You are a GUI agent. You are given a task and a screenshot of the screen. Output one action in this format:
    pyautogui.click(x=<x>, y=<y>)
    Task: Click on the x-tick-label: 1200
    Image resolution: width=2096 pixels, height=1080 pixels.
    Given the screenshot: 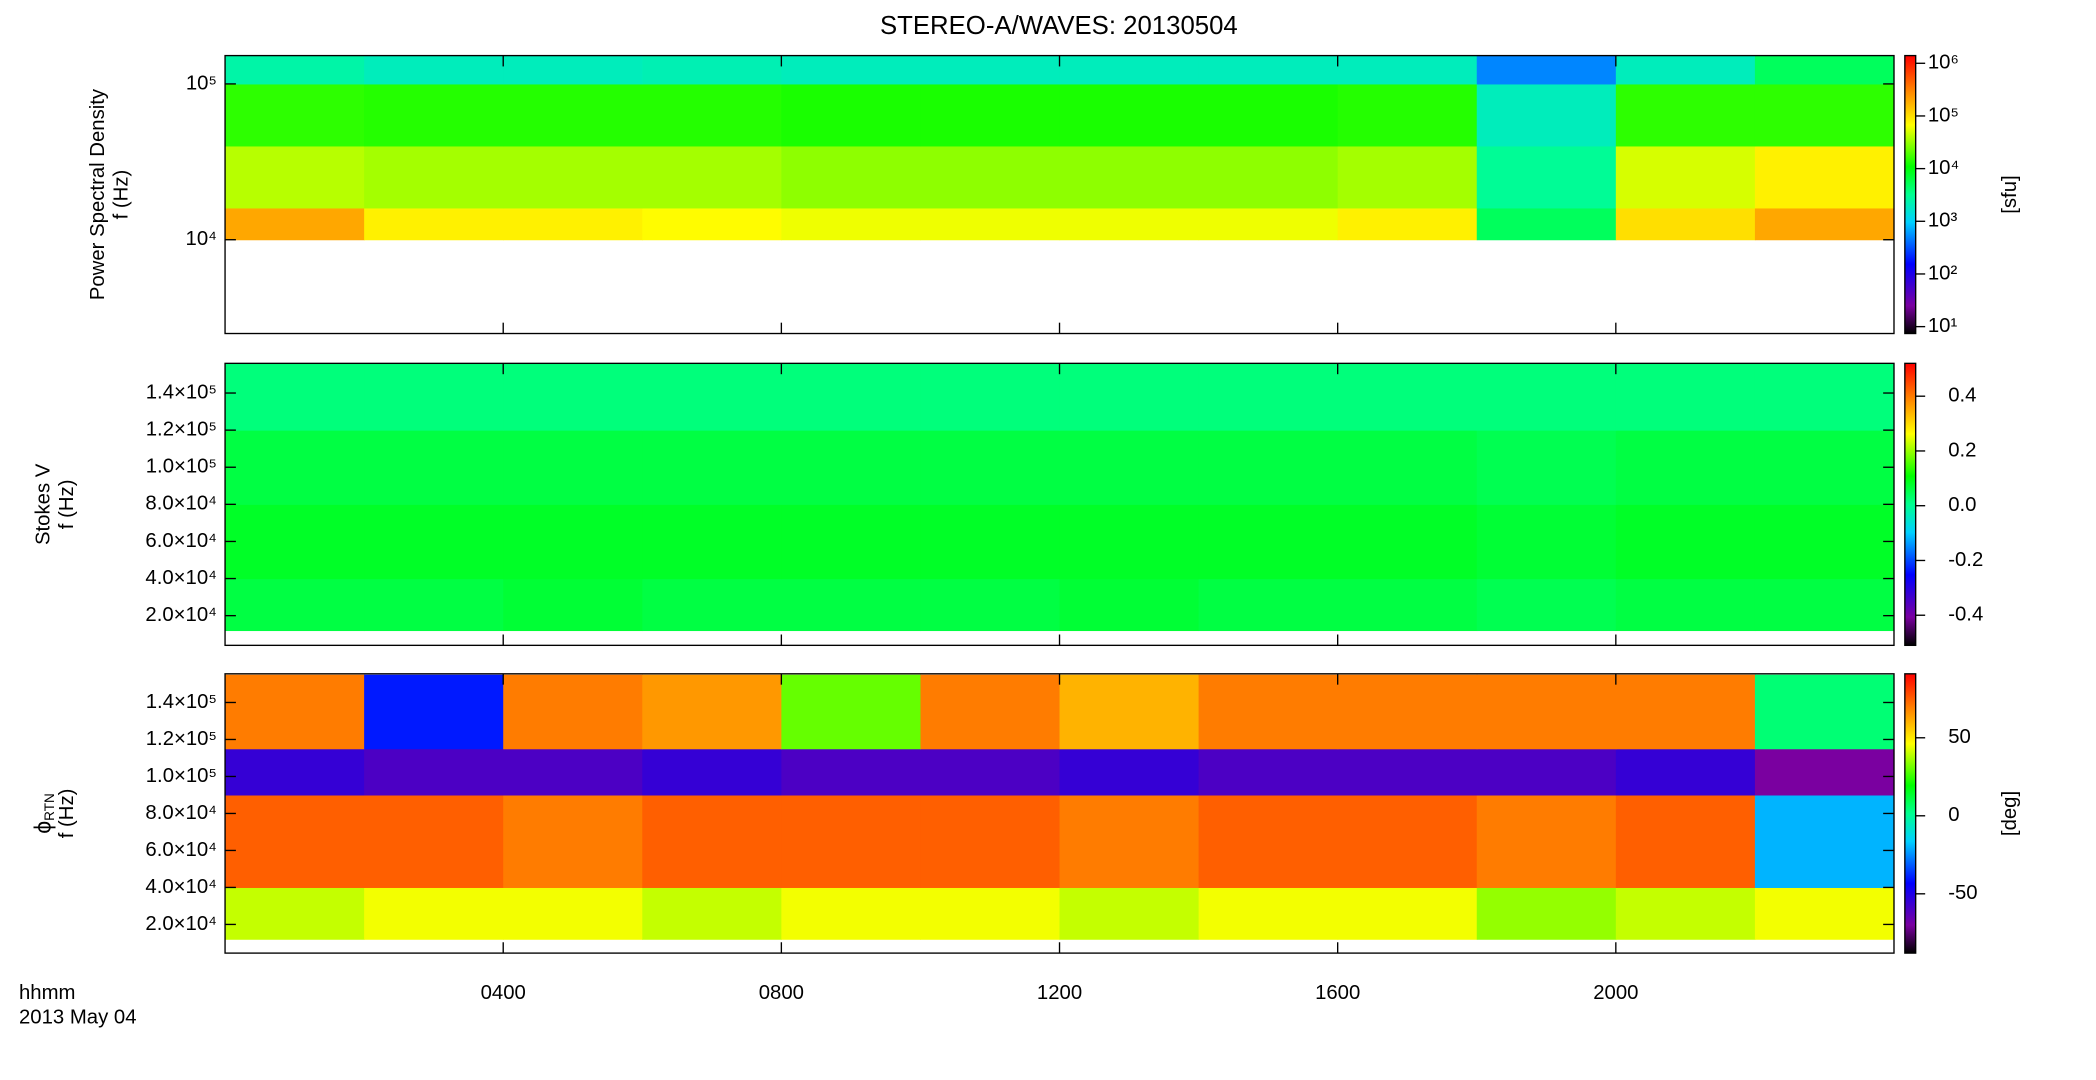 What is the action you would take?
    pyautogui.click(x=1059, y=993)
    